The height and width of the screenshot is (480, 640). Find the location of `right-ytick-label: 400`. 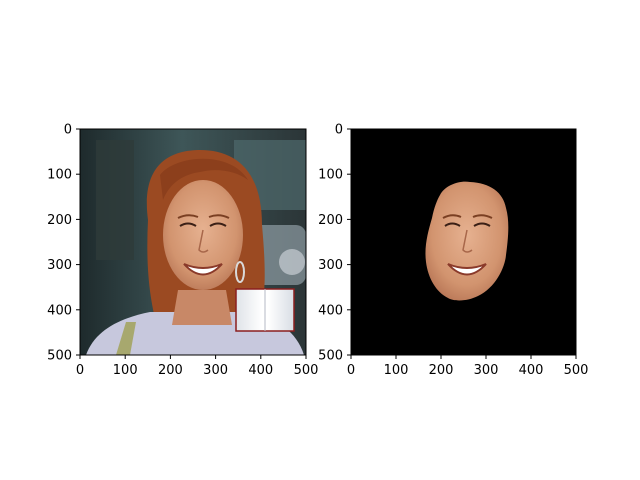

right-ytick-label: 400 is located at coordinates (330, 310).